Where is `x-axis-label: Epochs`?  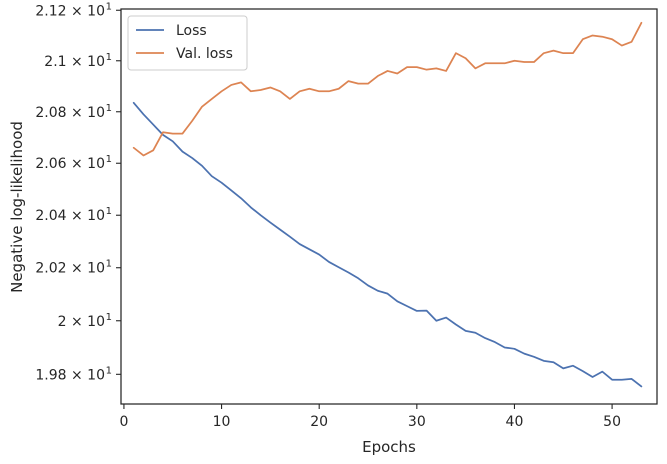 x-axis-label: Epochs is located at coordinates (389, 447).